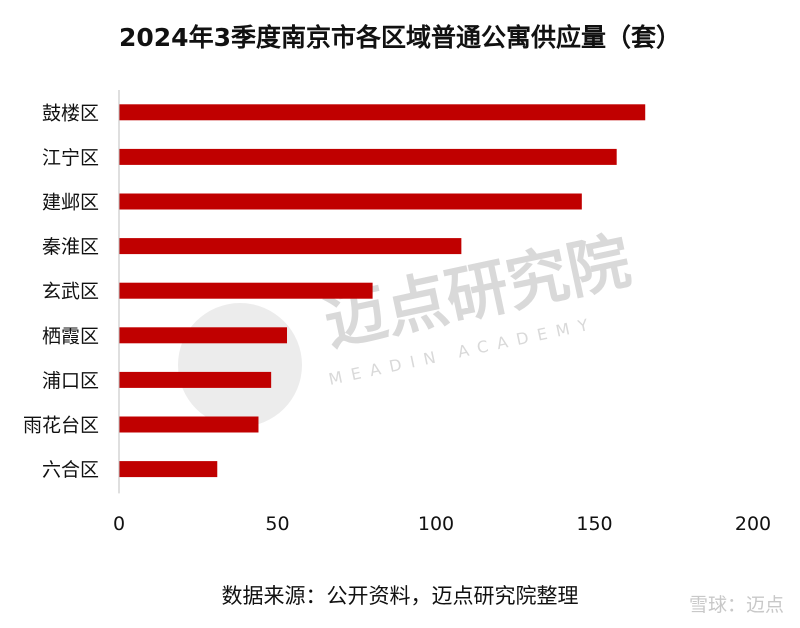 Image resolution: width=800 pixels, height=628 pixels. I want to click on source-note: 数据来源：公开资料，迈点研究院整理, so click(400, 596).